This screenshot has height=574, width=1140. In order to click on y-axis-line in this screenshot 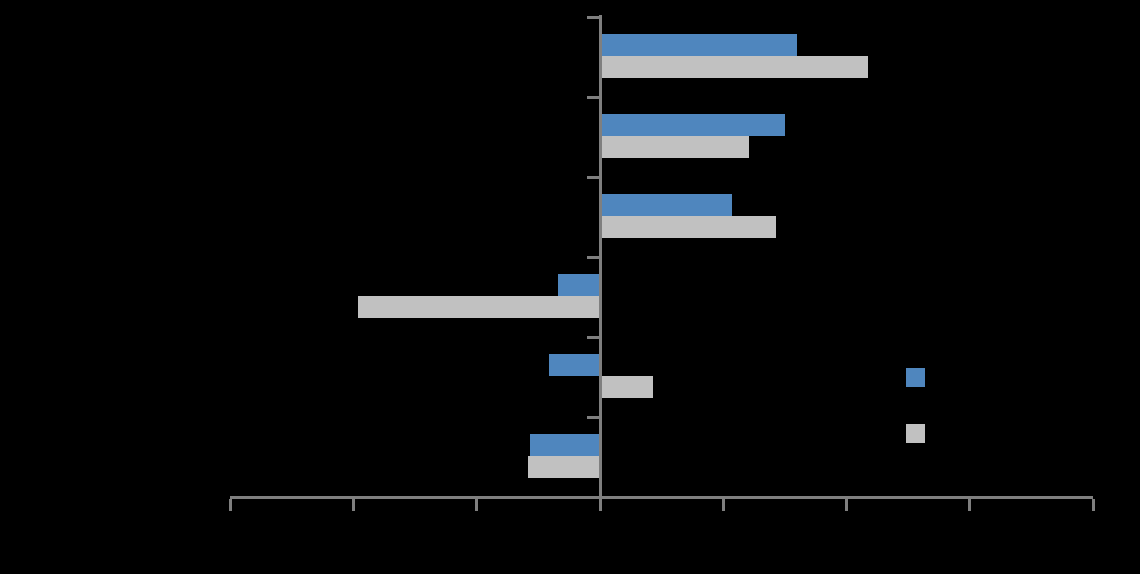, I will do `click(600, 263)`.